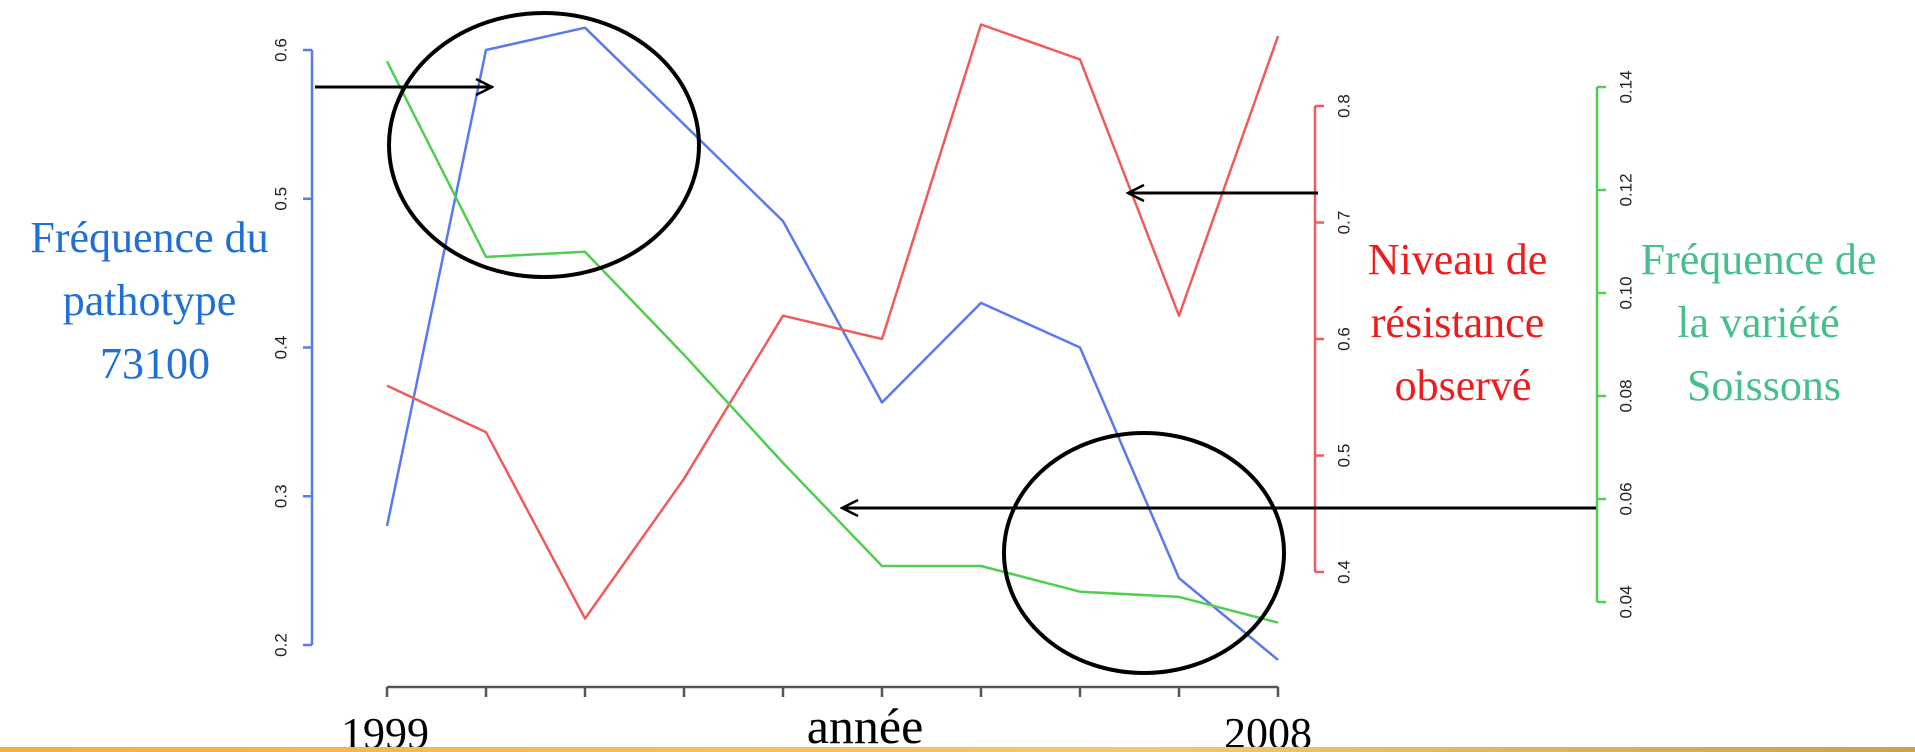 The height and width of the screenshot is (752, 1915). I want to click on label-soissons: Fréquence de la variété Soissons, so click(1764, 322).